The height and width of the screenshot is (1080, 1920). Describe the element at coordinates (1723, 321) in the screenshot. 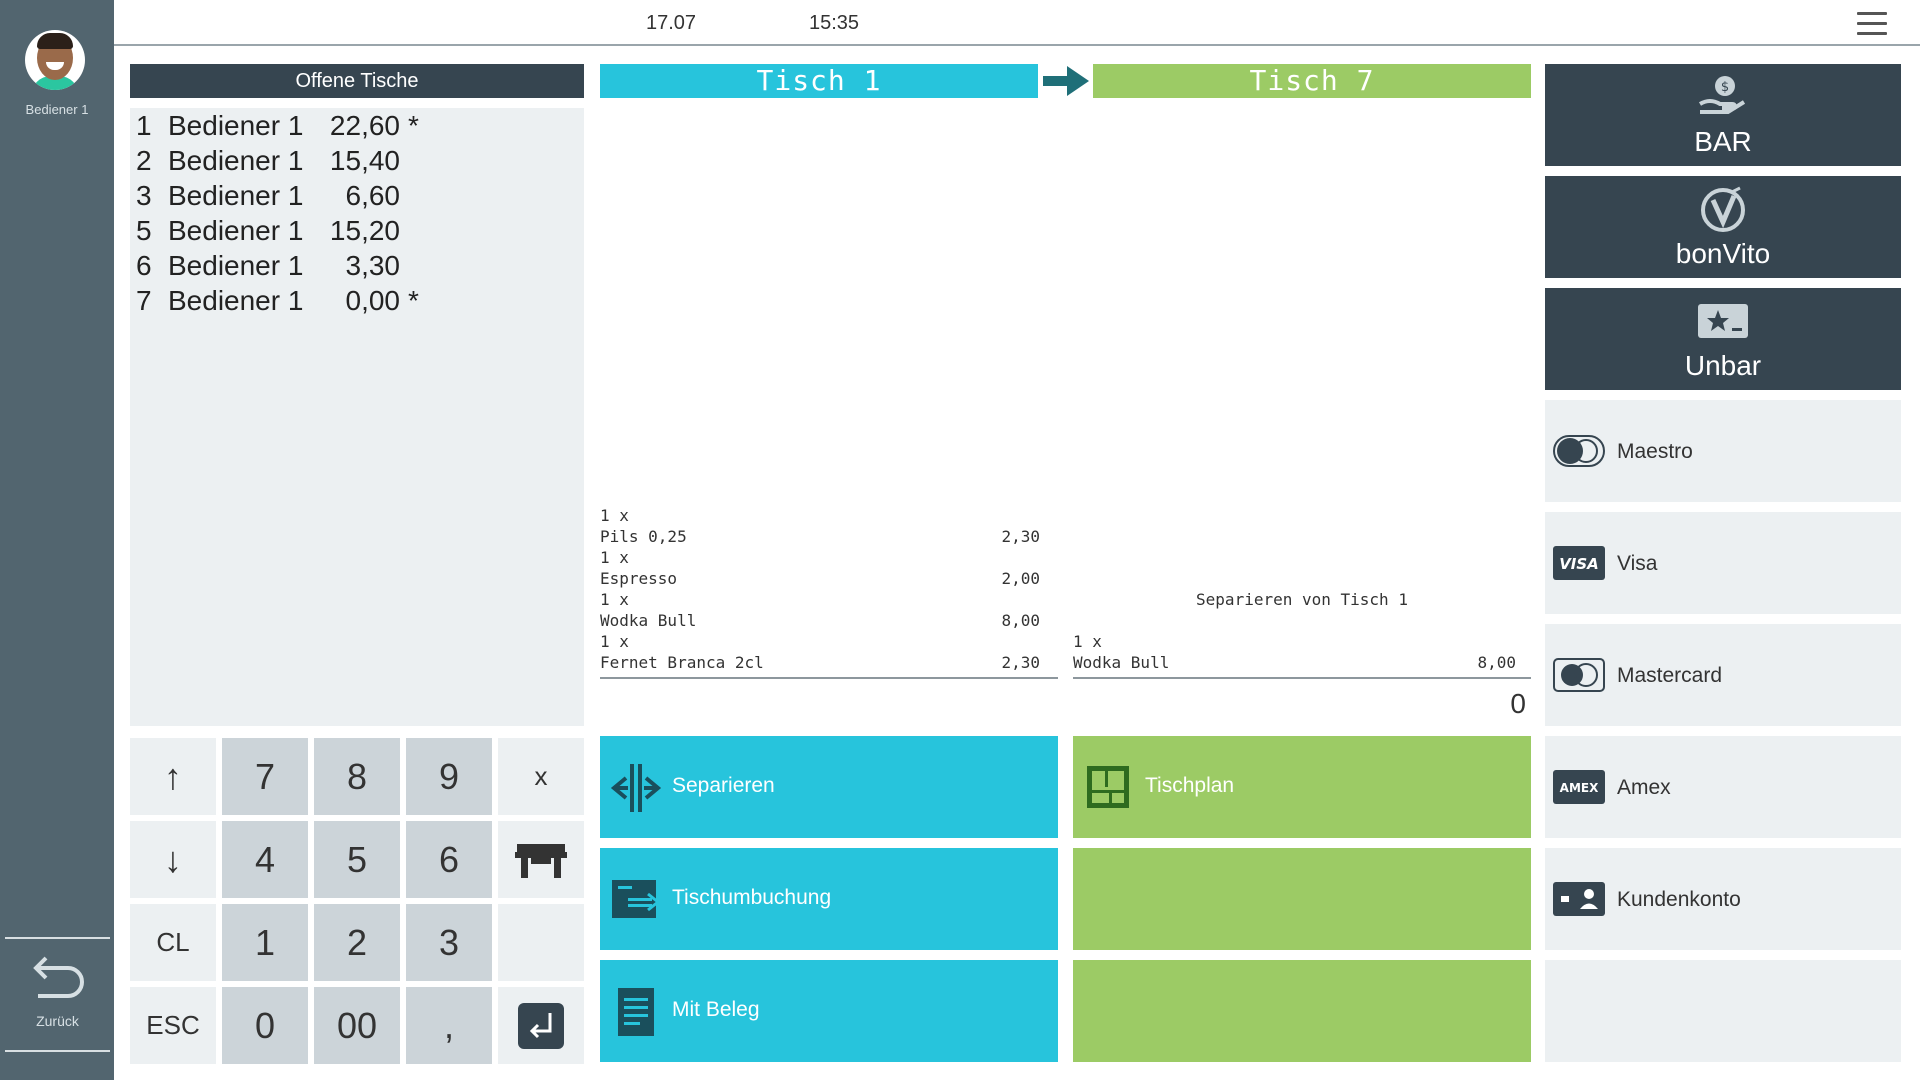

I see `card-star-icon` at that location.